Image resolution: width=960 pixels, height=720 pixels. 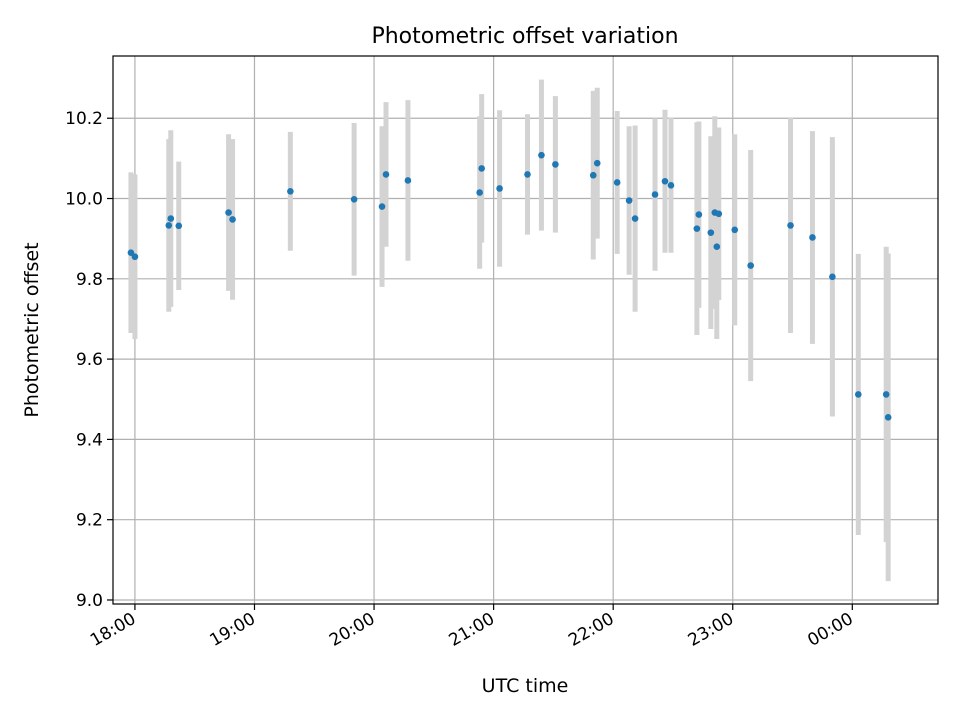 I want to click on x-tick-label: 18:00, so click(x=113, y=630).